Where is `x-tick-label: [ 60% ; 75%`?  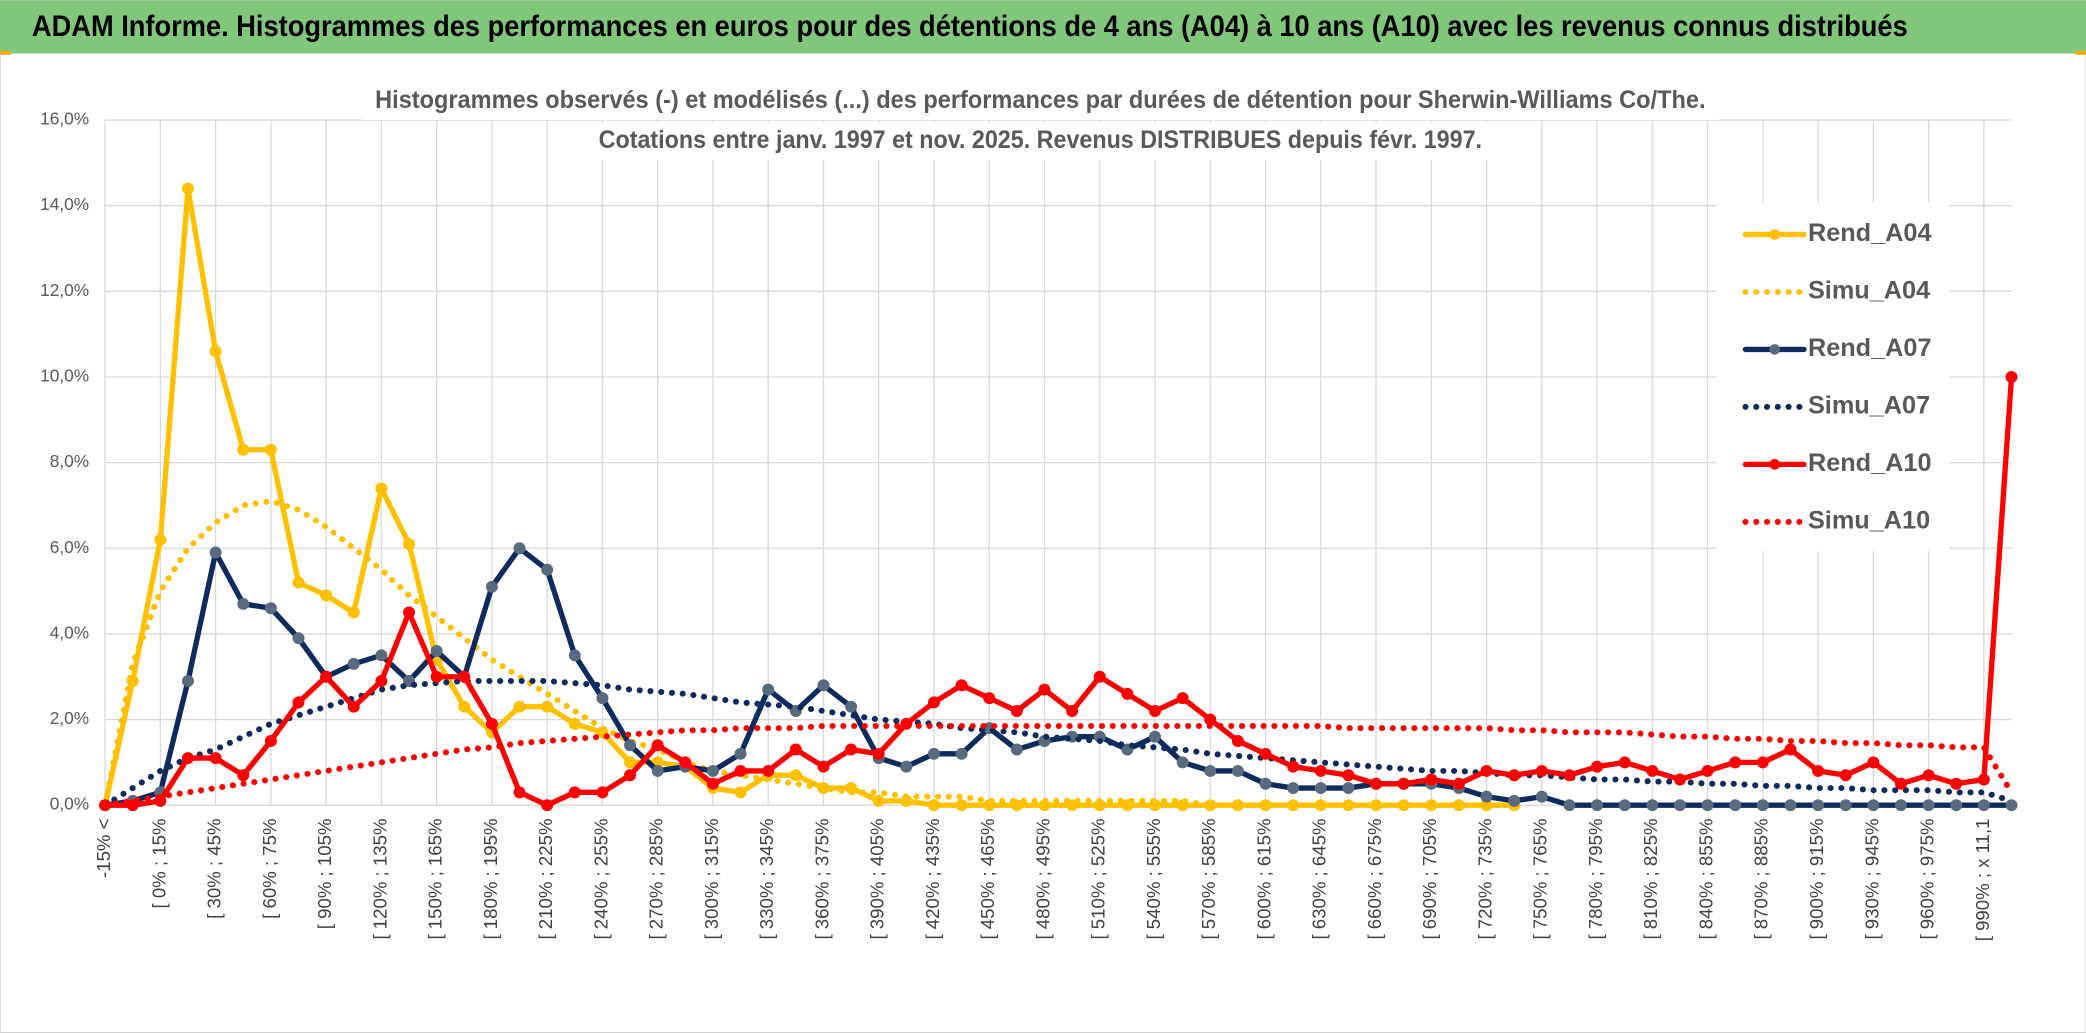 x-tick-label: [ 60% ; 75% is located at coordinates (269, 868).